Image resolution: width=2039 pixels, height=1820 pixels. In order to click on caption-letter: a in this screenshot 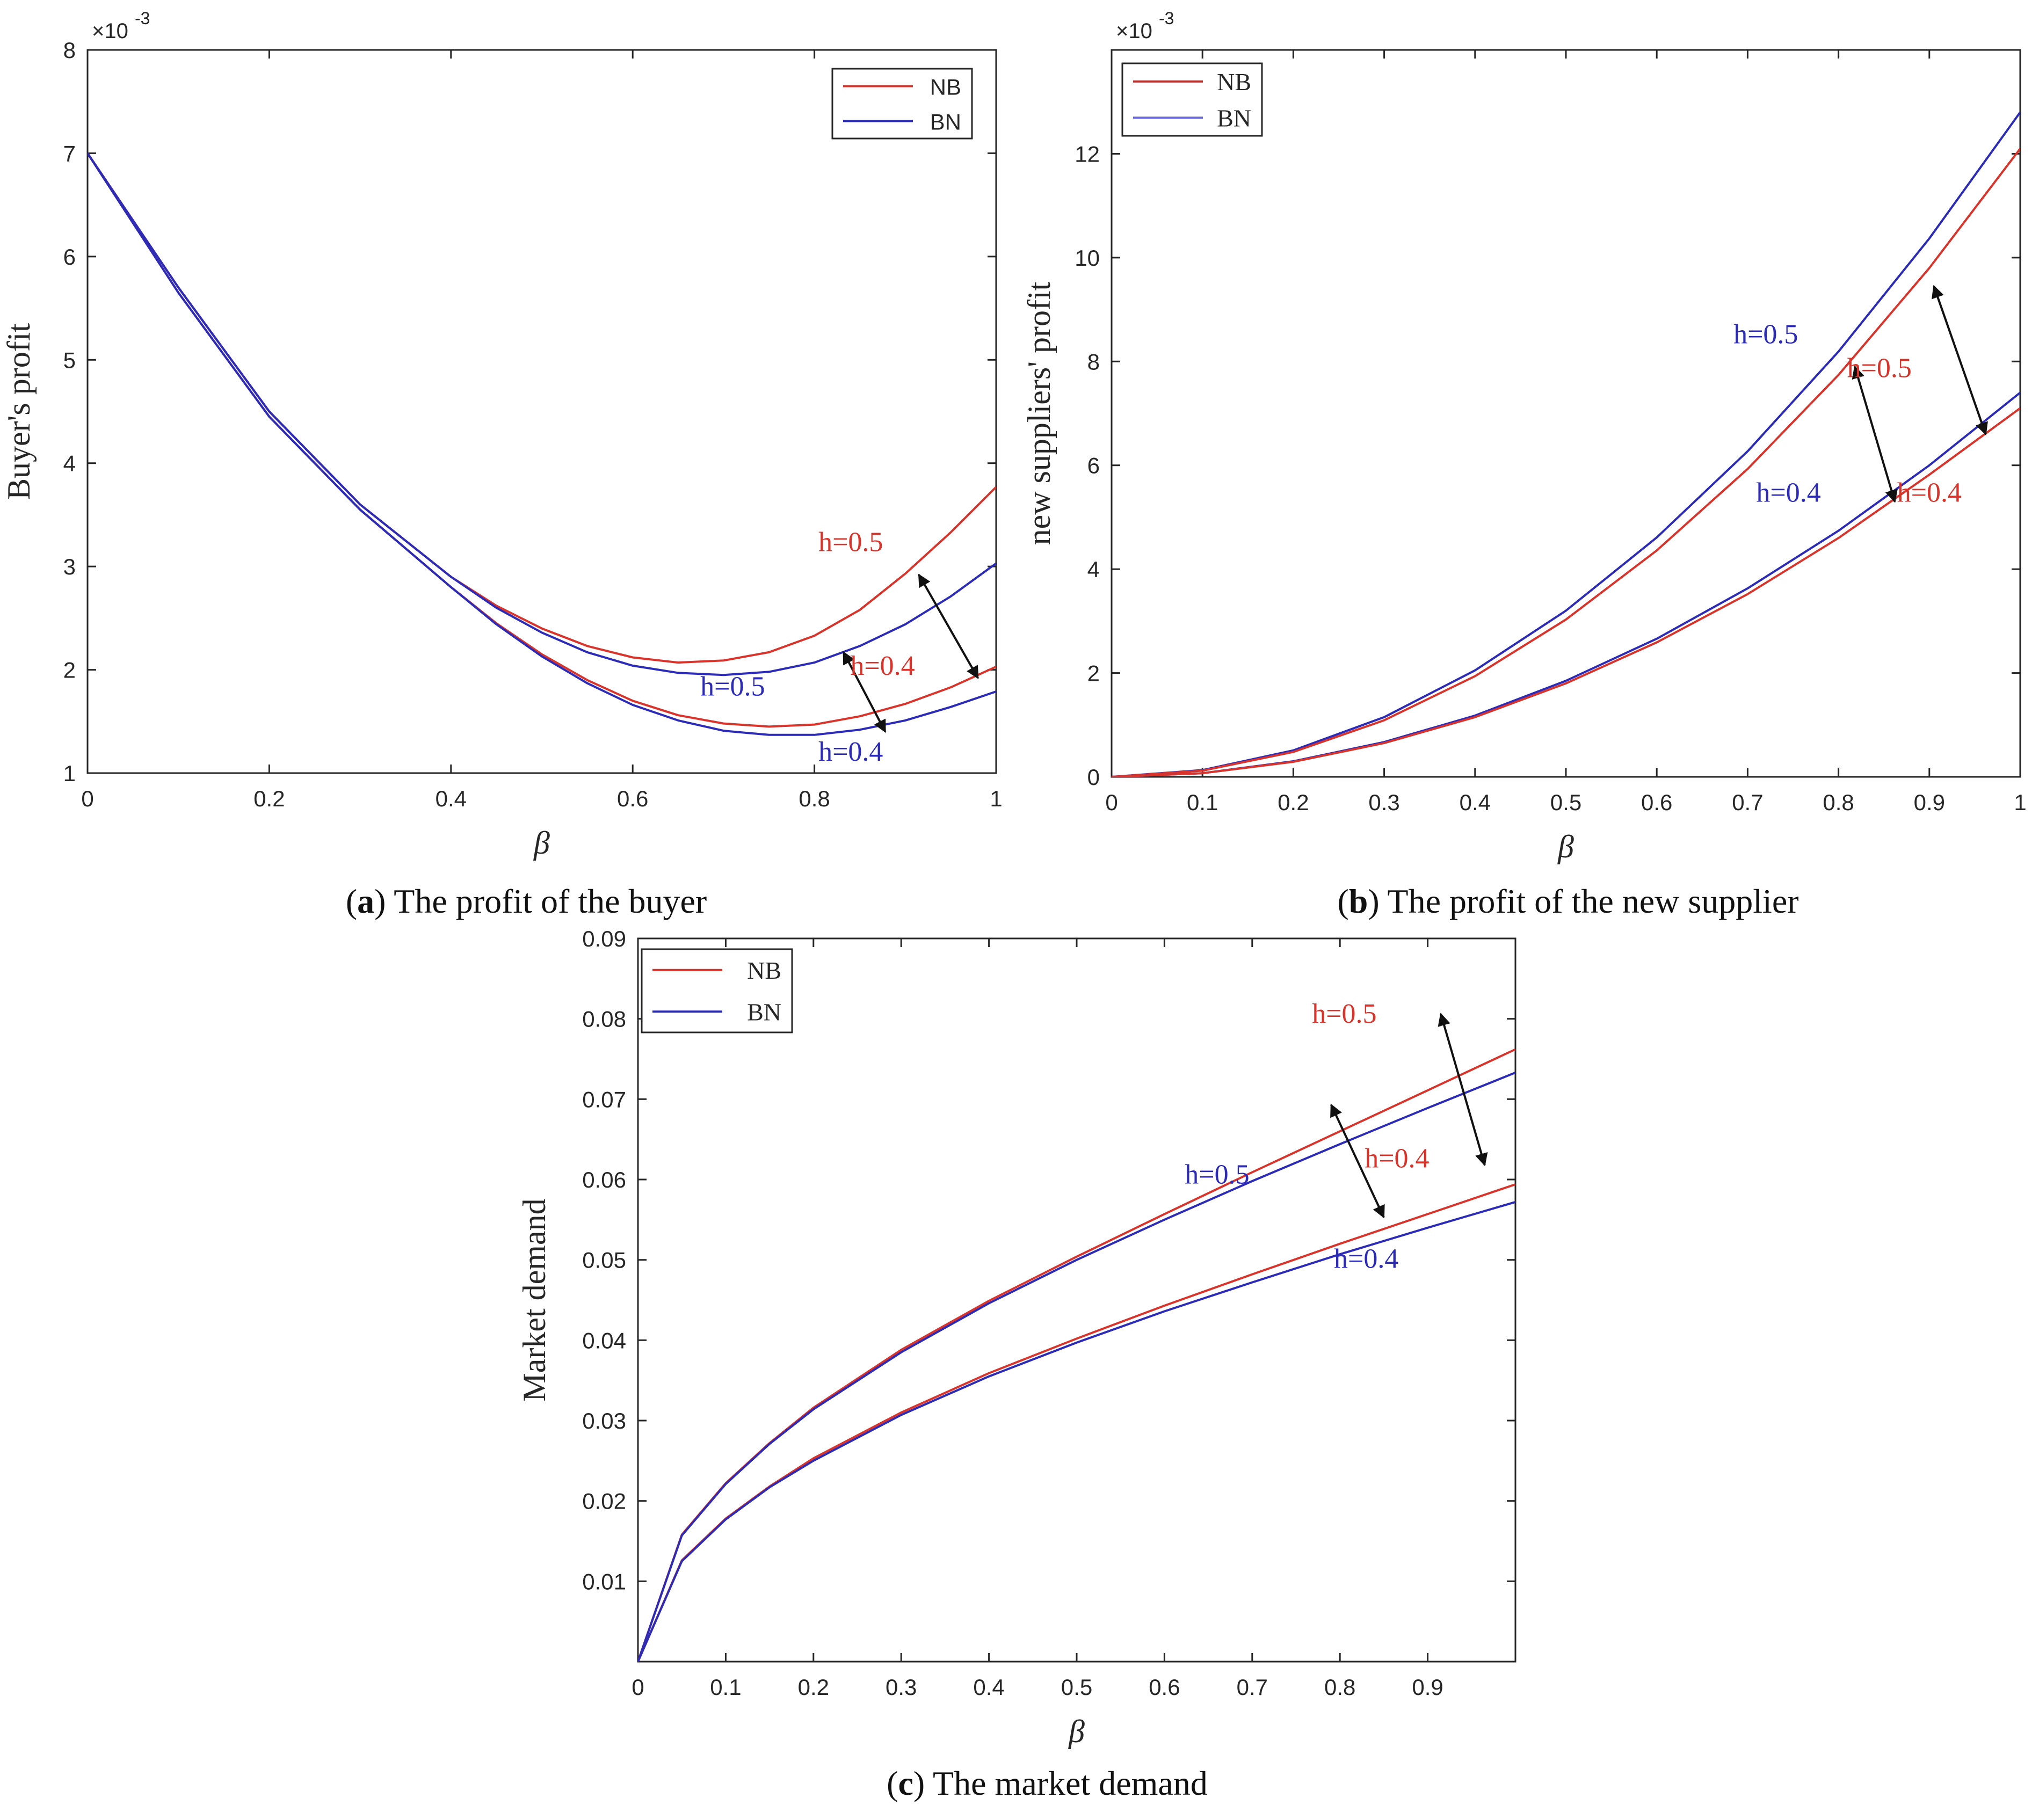, I will do `click(366, 901)`.